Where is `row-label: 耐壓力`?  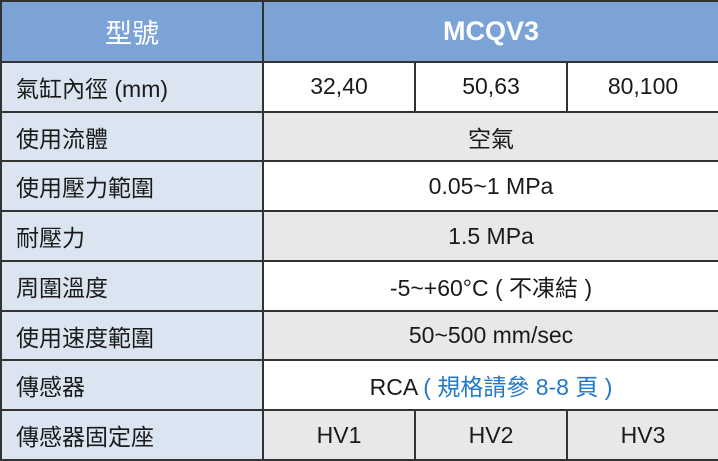 row-label: 耐壓力 is located at coordinates (132, 236).